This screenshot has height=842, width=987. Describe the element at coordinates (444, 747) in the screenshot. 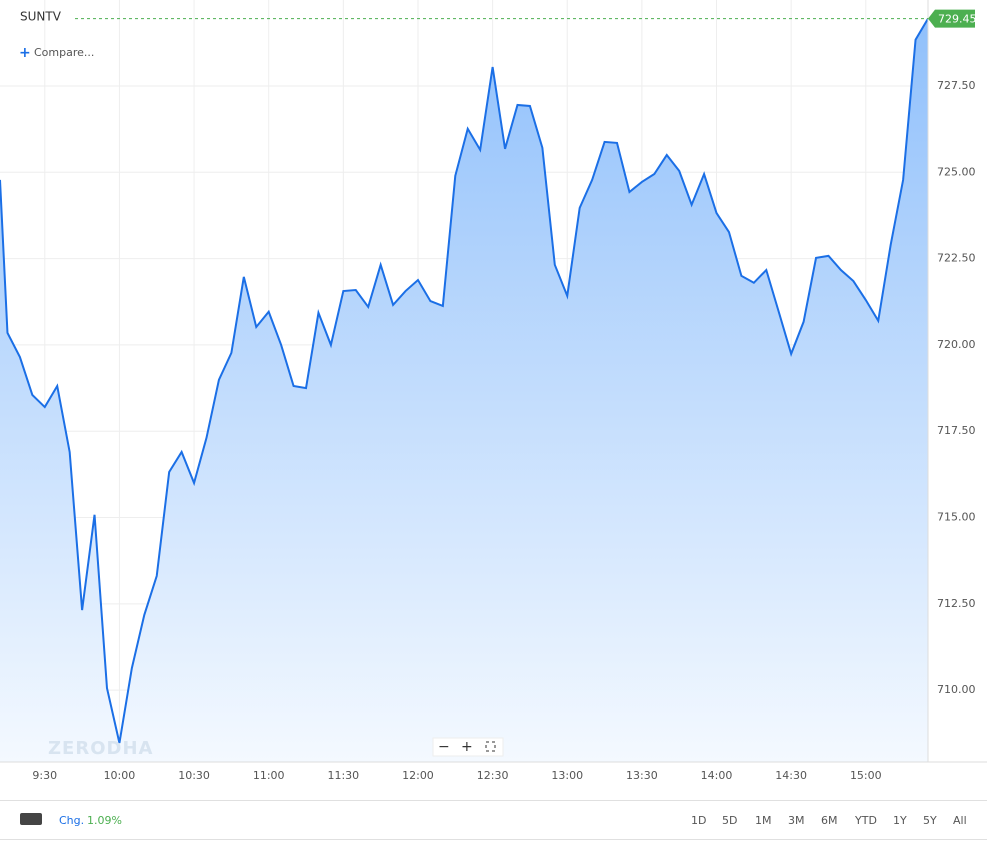

I see `zoom-out: −` at that location.